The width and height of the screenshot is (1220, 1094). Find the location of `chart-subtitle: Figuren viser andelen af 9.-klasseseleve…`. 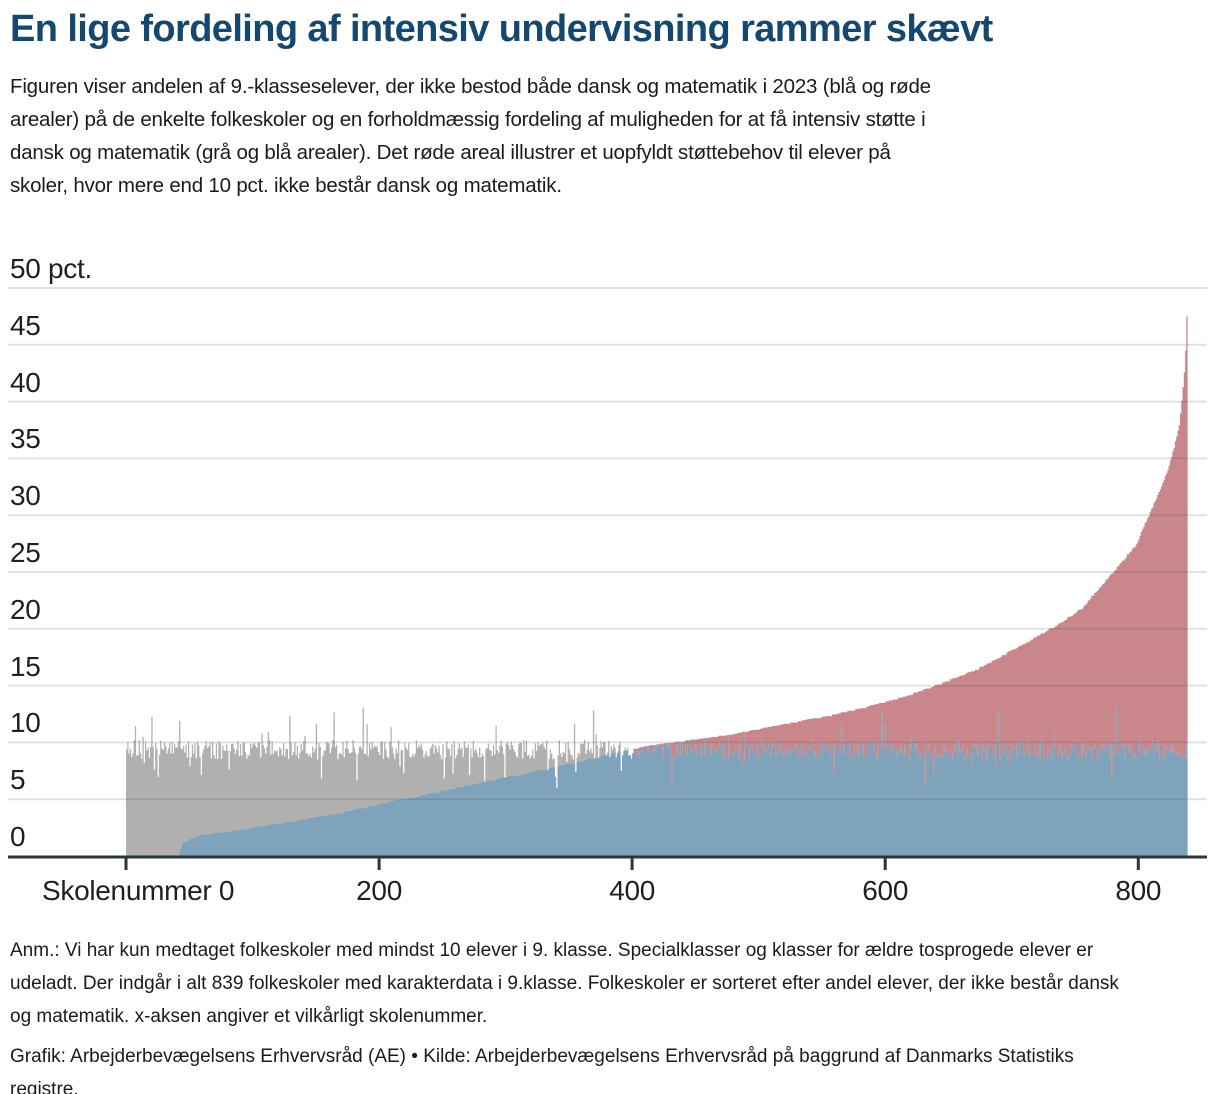

chart-subtitle: Figuren viser andelen af 9.-klasseseleve… is located at coordinates (470, 136).